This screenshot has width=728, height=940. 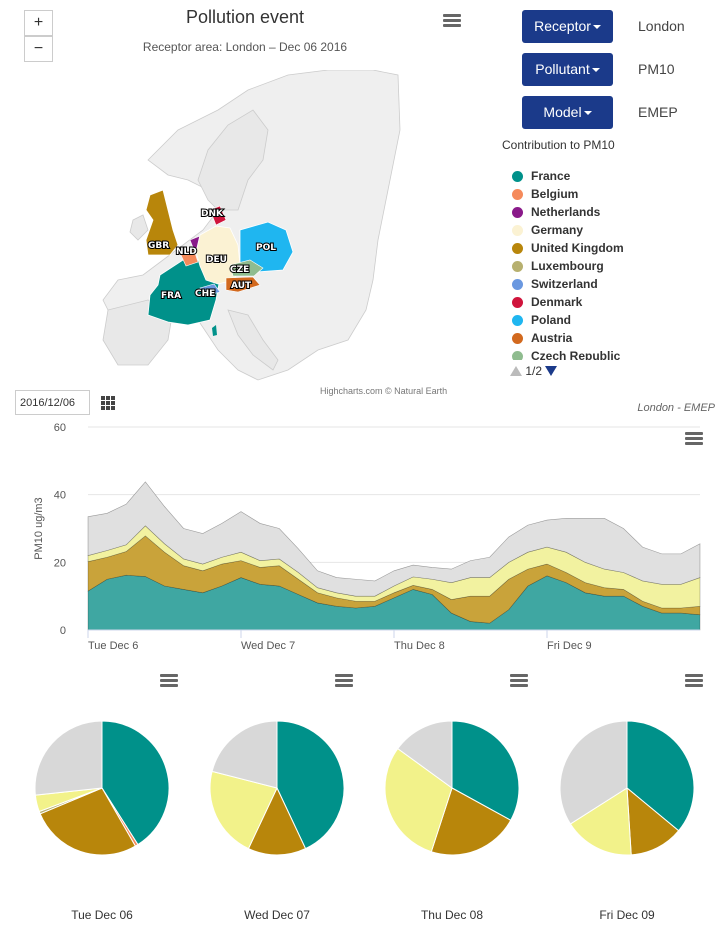 What do you see at coordinates (516, 371) in the screenshot?
I see `legend-prev-icon` at bounding box center [516, 371].